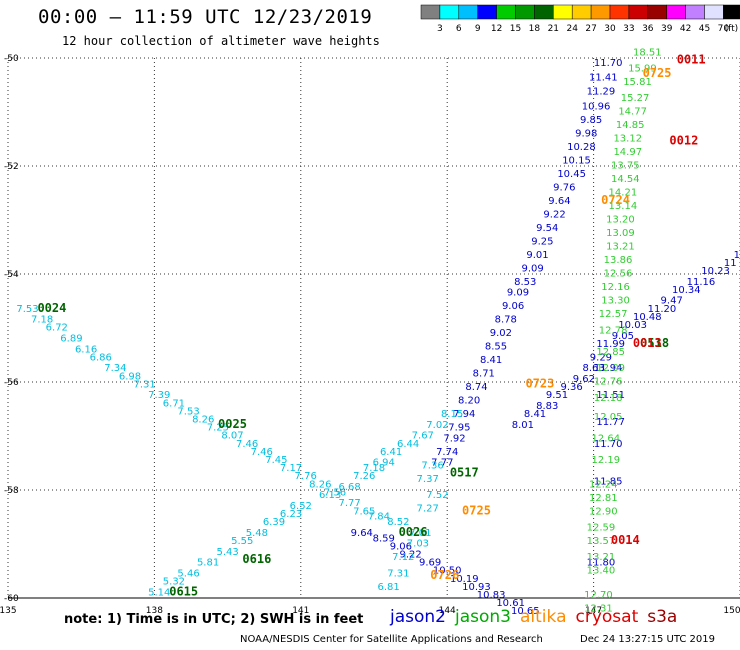  What do you see at coordinates (525, 611) in the screenshot?
I see `jason2-point-label: 10.65` at bounding box center [525, 611].